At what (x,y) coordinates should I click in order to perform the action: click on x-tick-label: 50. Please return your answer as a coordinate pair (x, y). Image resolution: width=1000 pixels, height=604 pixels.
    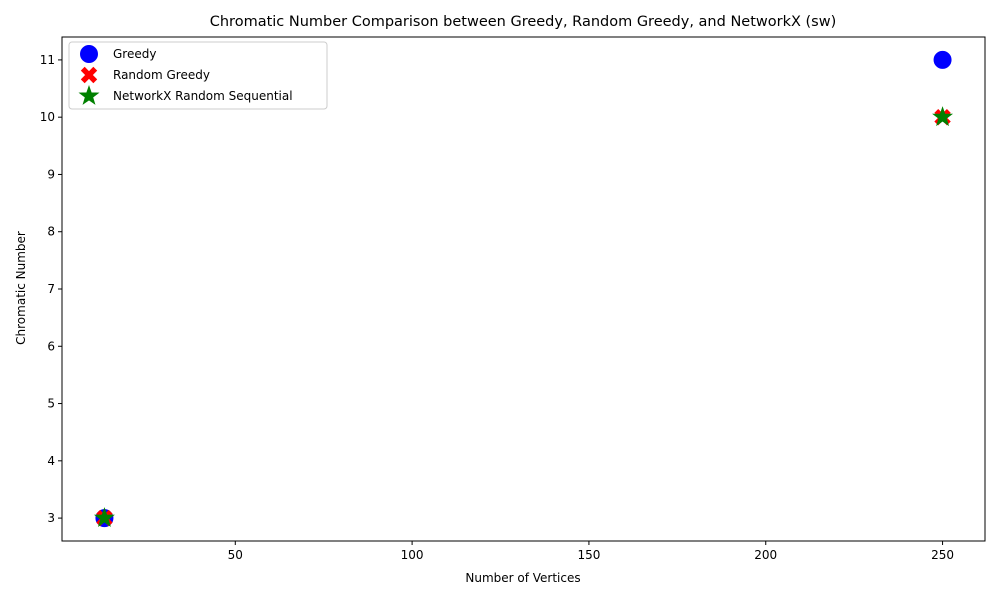
    Looking at the image, I should click on (235, 555).